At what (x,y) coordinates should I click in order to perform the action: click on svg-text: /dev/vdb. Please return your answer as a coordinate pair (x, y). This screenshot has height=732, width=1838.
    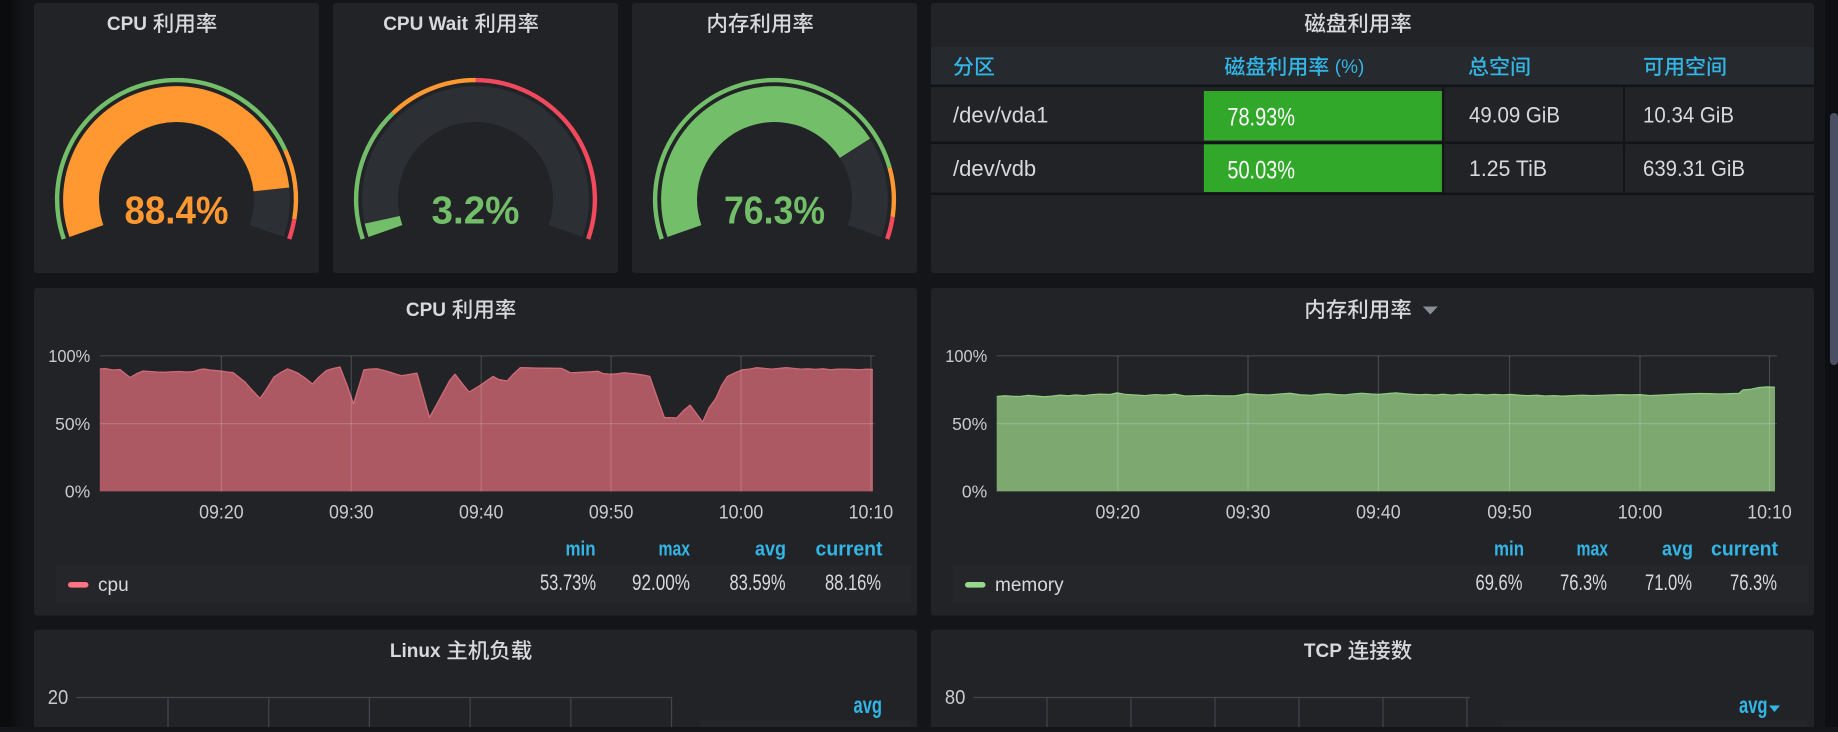
    Looking at the image, I should click on (994, 168).